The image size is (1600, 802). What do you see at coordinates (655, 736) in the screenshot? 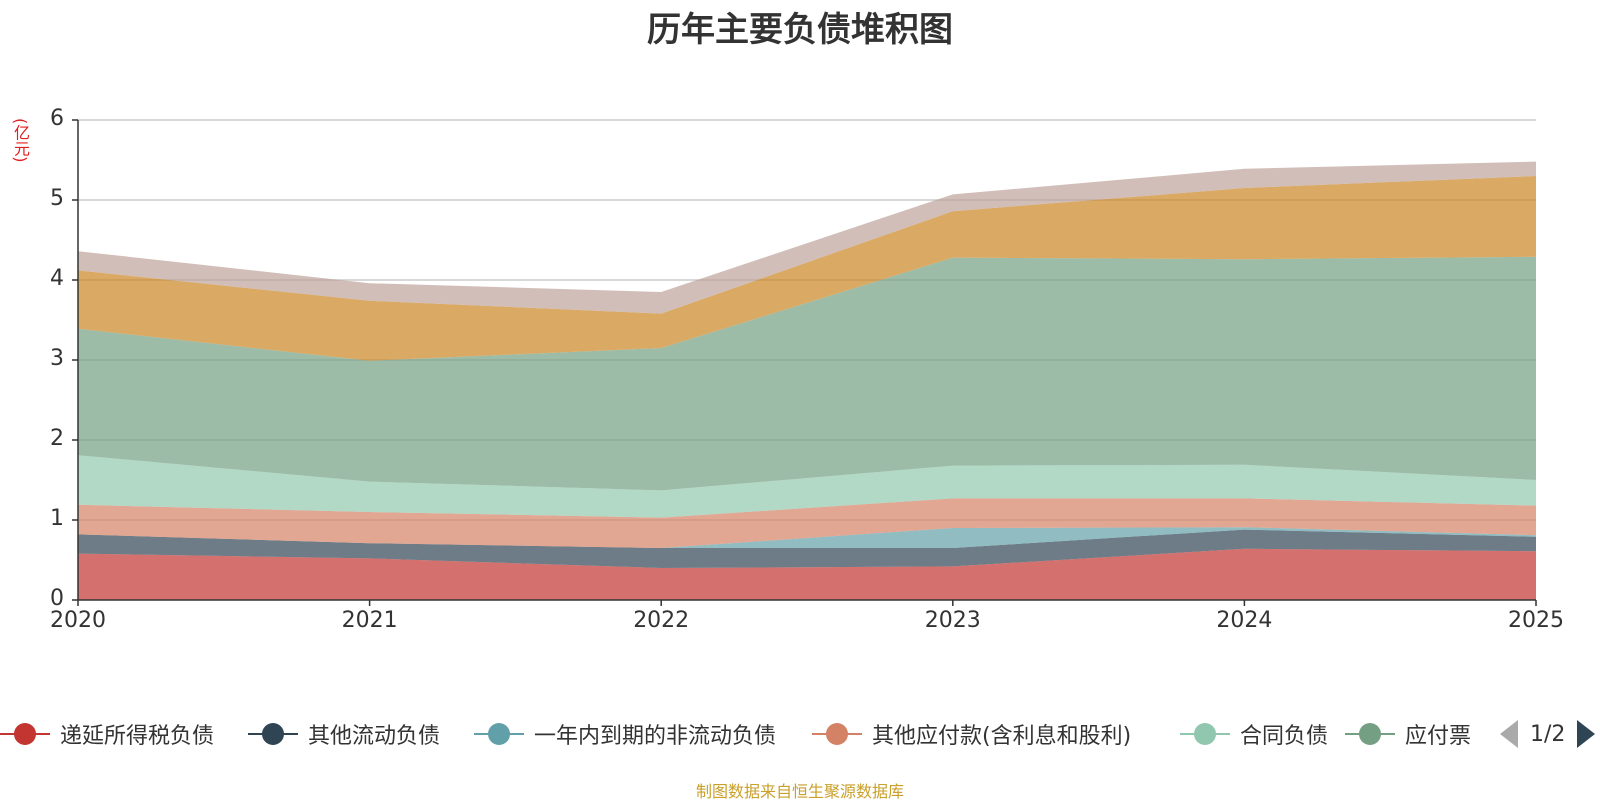
I see `legend-label: 一年内到期的非流动负债` at bounding box center [655, 736].